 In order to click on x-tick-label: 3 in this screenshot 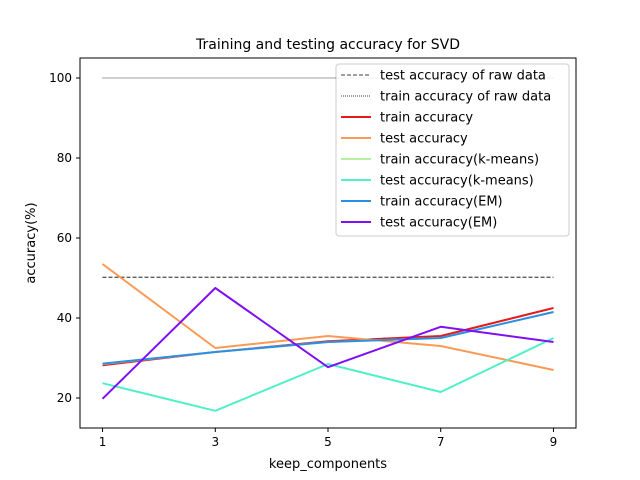, I will do `click(215, 442)`.